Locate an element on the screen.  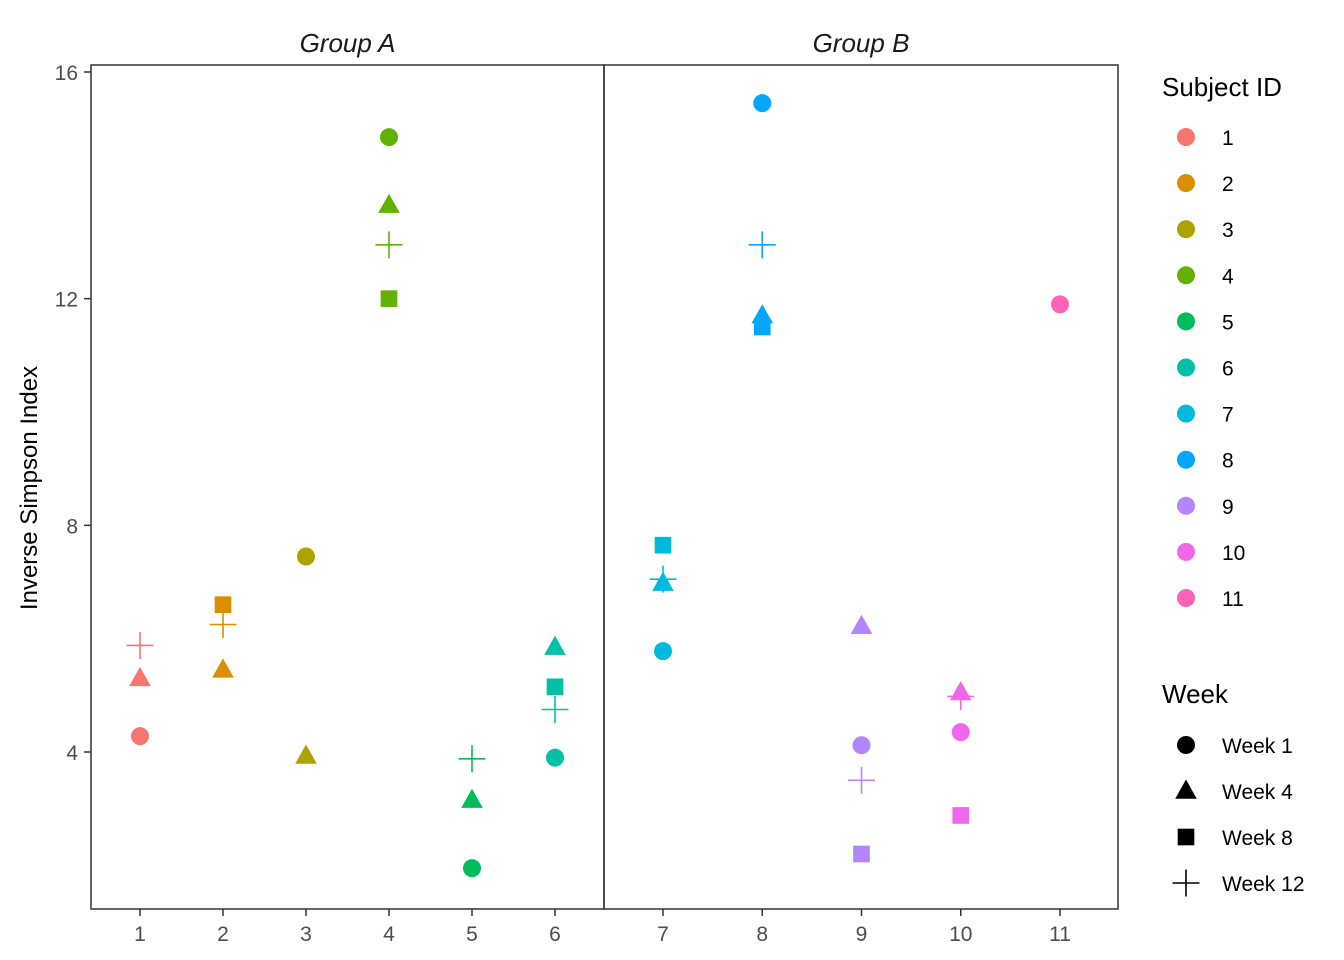
x-tick-label: 3 is located at coordinates (306, 934).